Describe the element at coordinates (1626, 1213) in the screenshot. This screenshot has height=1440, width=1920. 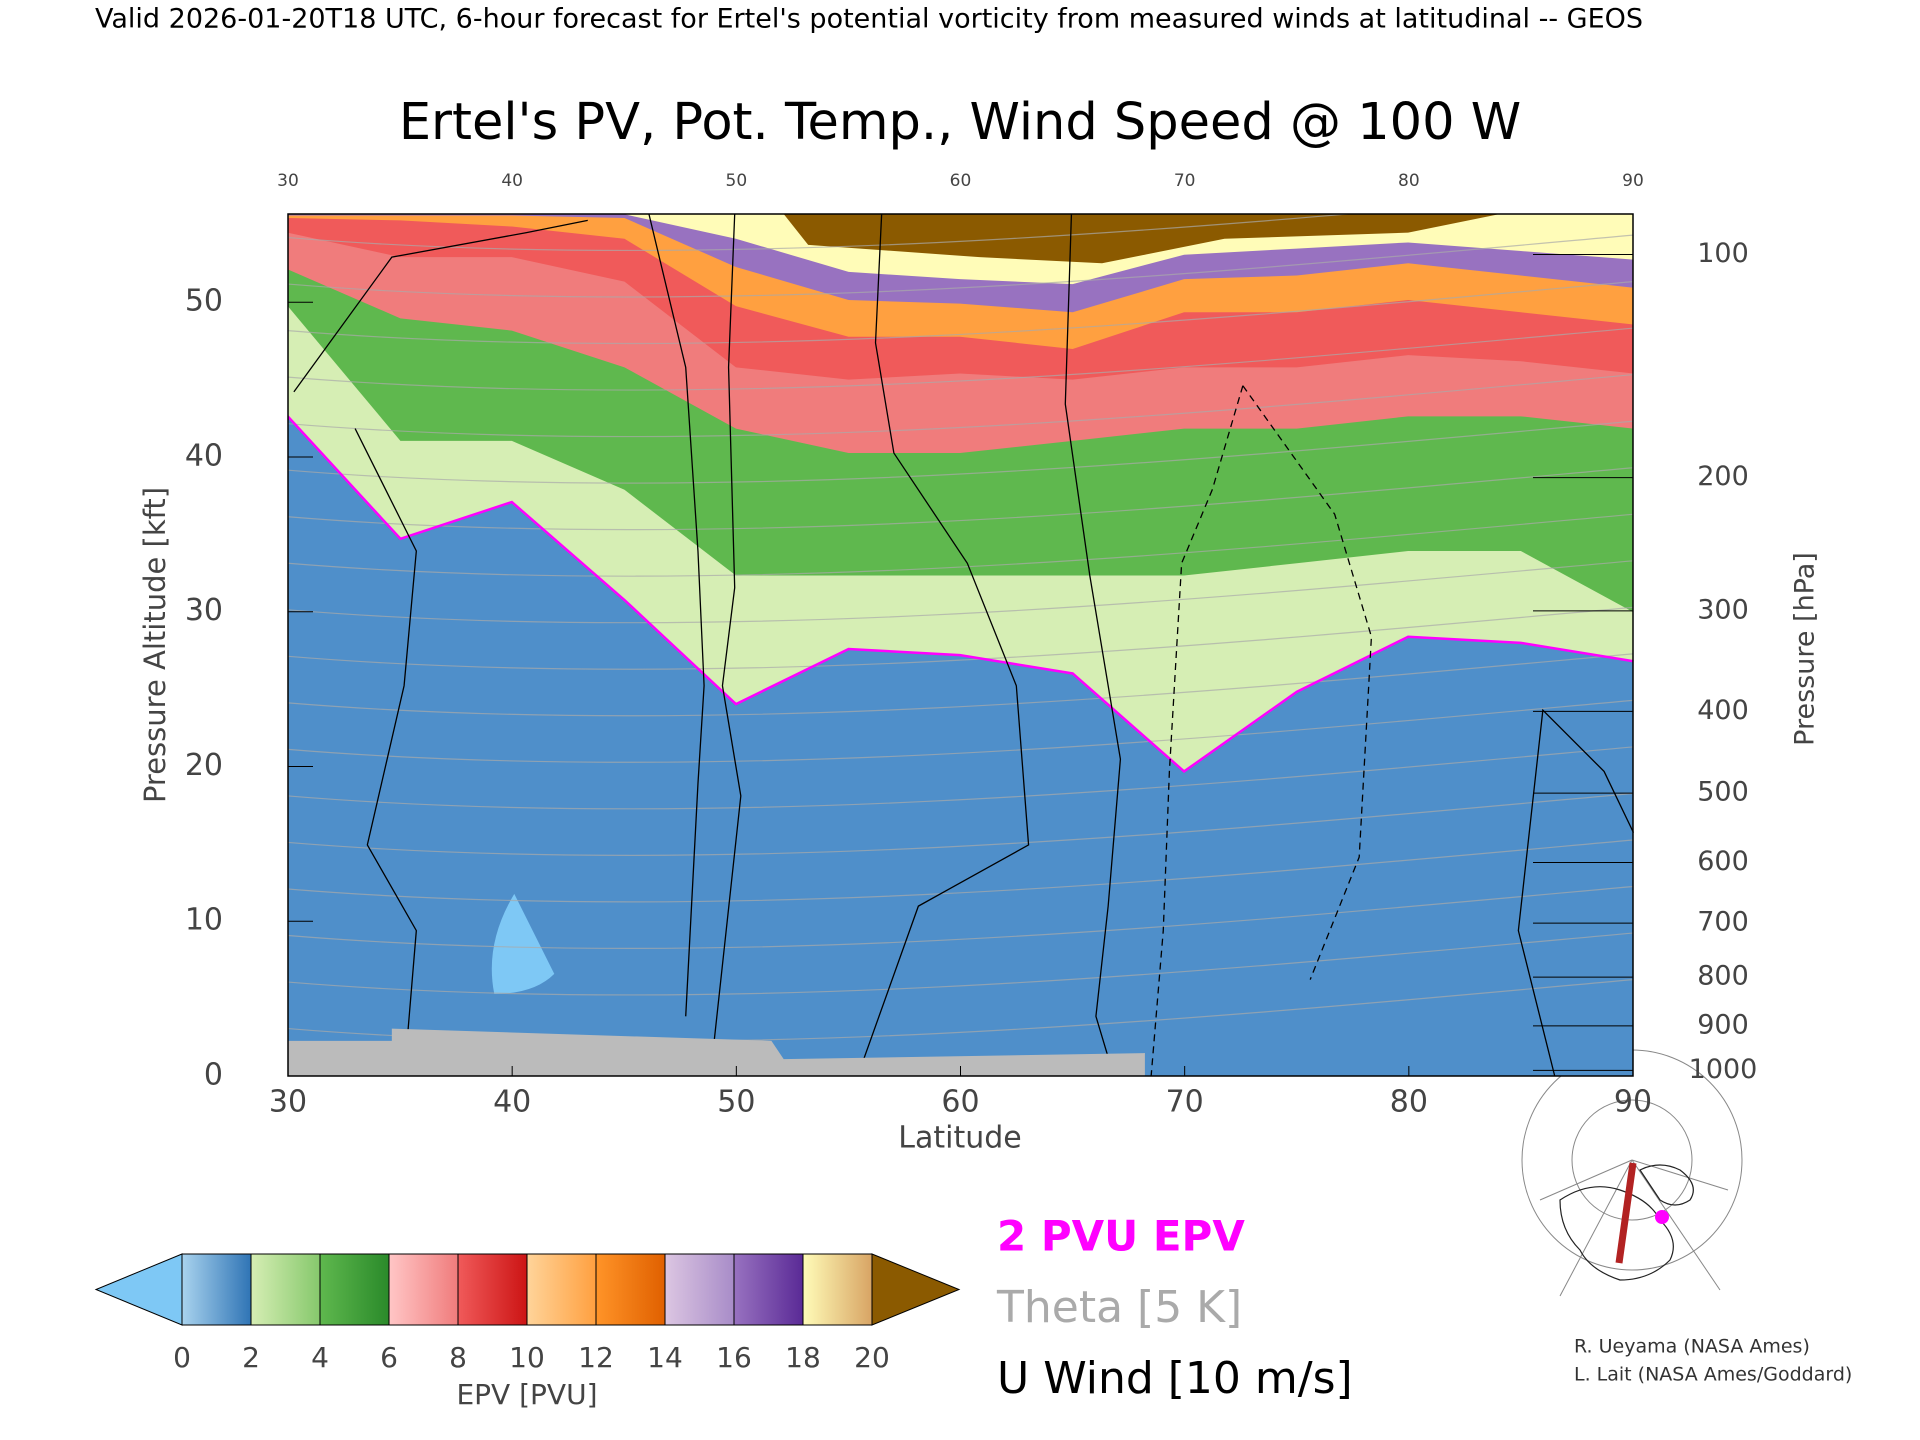
I see `section-line` at that location.